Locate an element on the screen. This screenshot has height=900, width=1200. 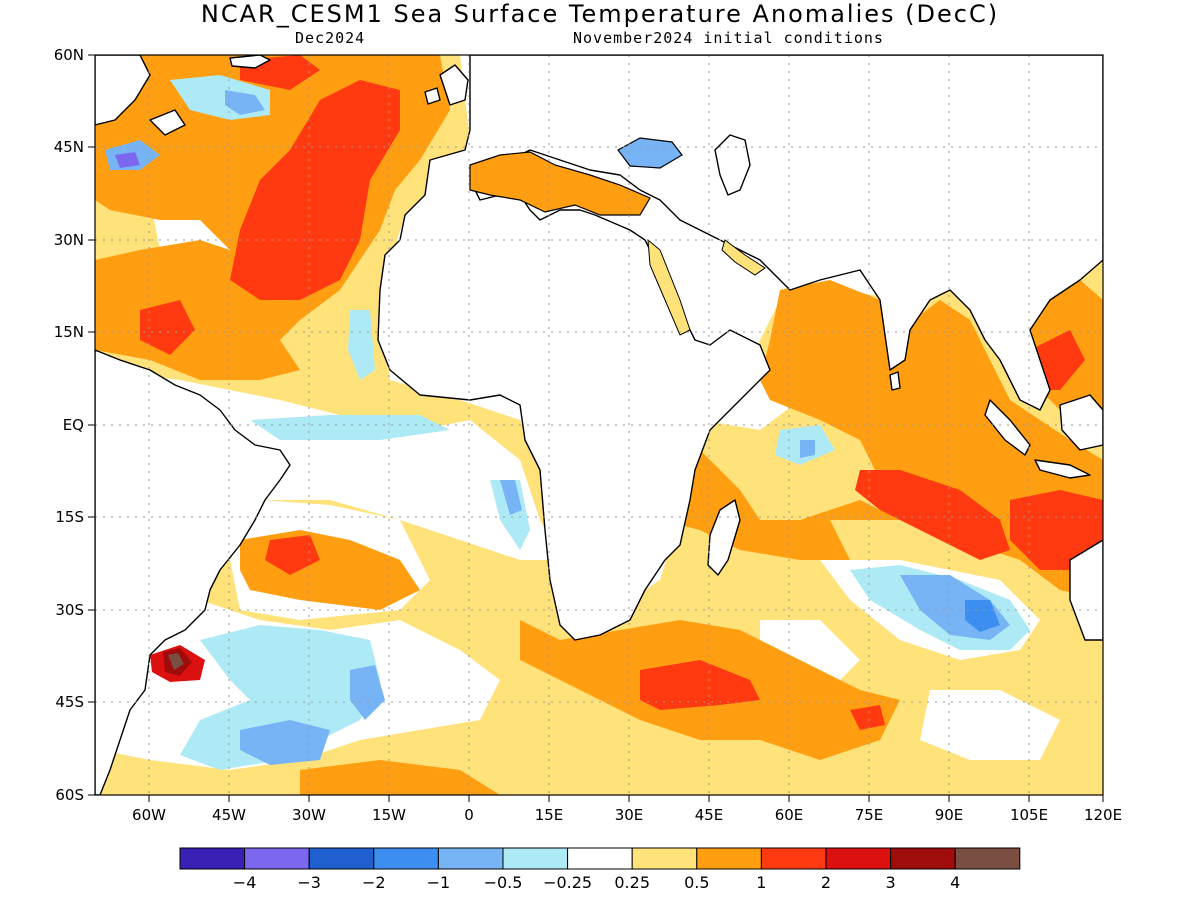
colorbar-label: 3 is located at coordinates (891, 882).